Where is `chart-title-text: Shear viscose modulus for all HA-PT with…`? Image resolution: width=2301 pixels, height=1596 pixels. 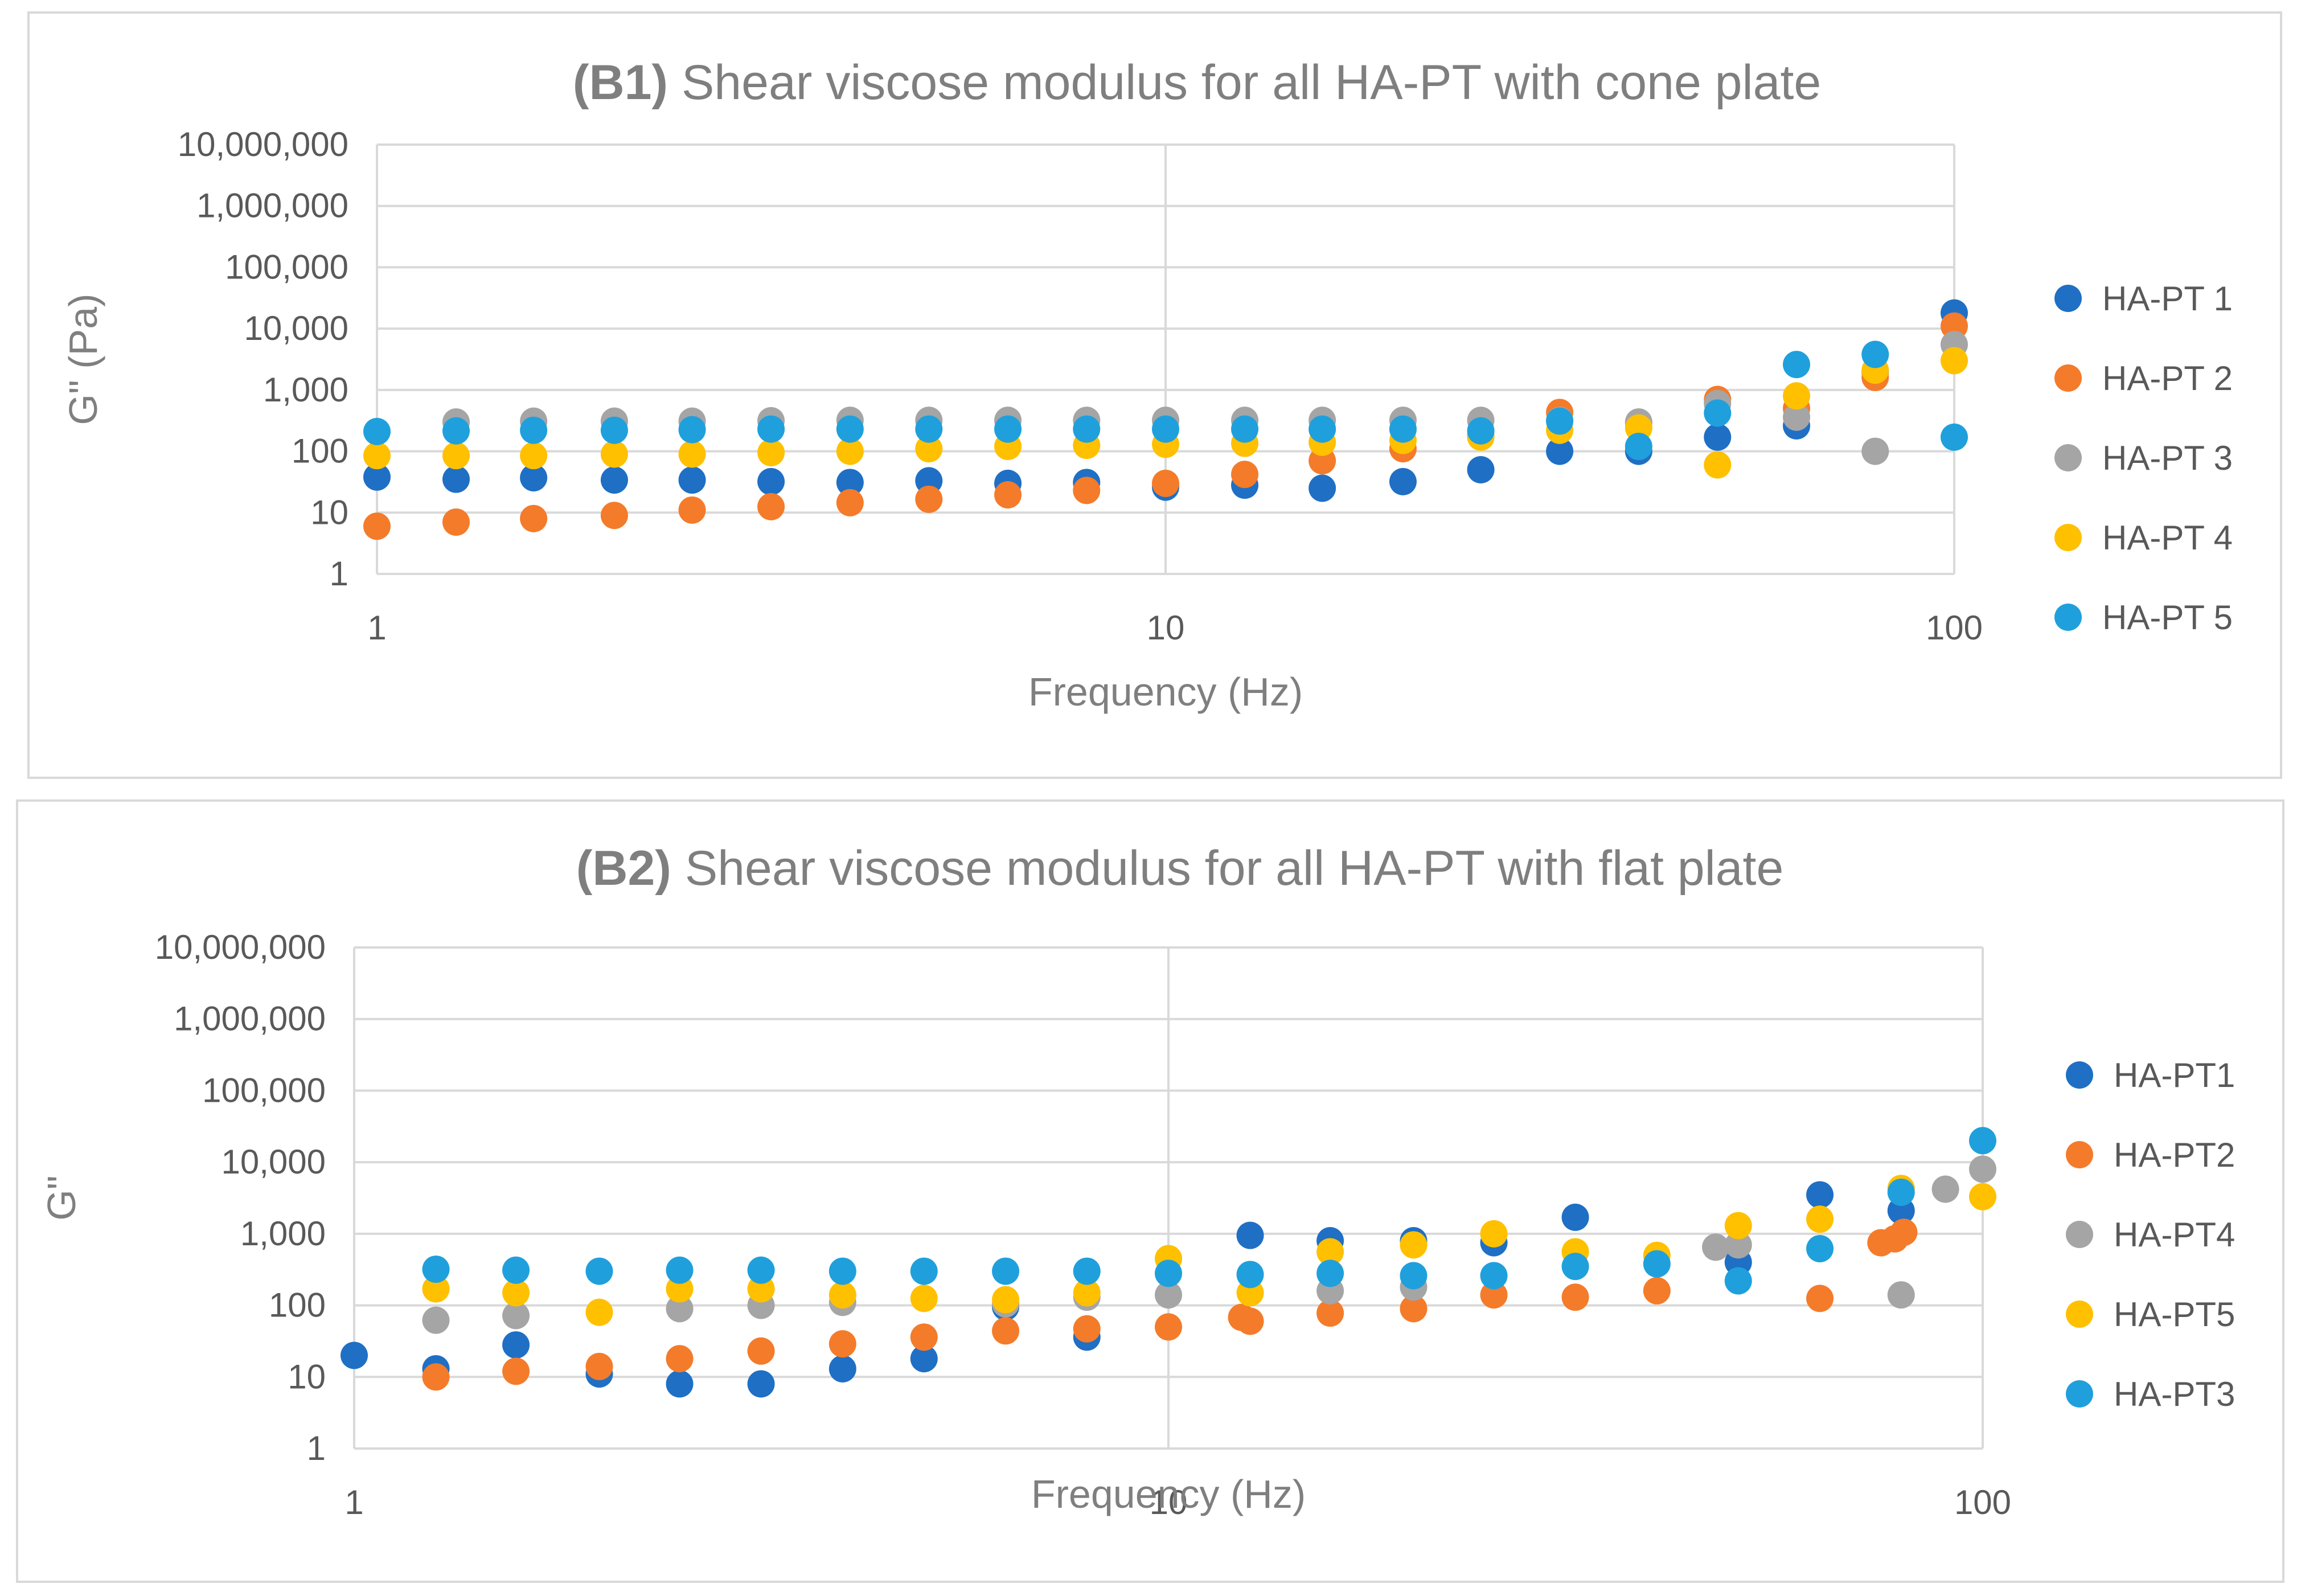 chart-title-text: Shear viscose modulus for all HA-PT with… is located at coordinates (1244, 83).